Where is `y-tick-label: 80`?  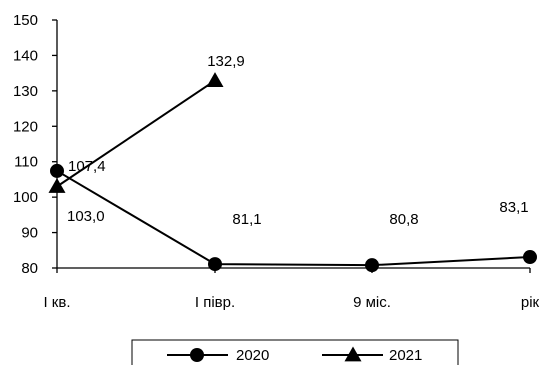
y-tick-label: 80 is located at coordinates (29, 268).